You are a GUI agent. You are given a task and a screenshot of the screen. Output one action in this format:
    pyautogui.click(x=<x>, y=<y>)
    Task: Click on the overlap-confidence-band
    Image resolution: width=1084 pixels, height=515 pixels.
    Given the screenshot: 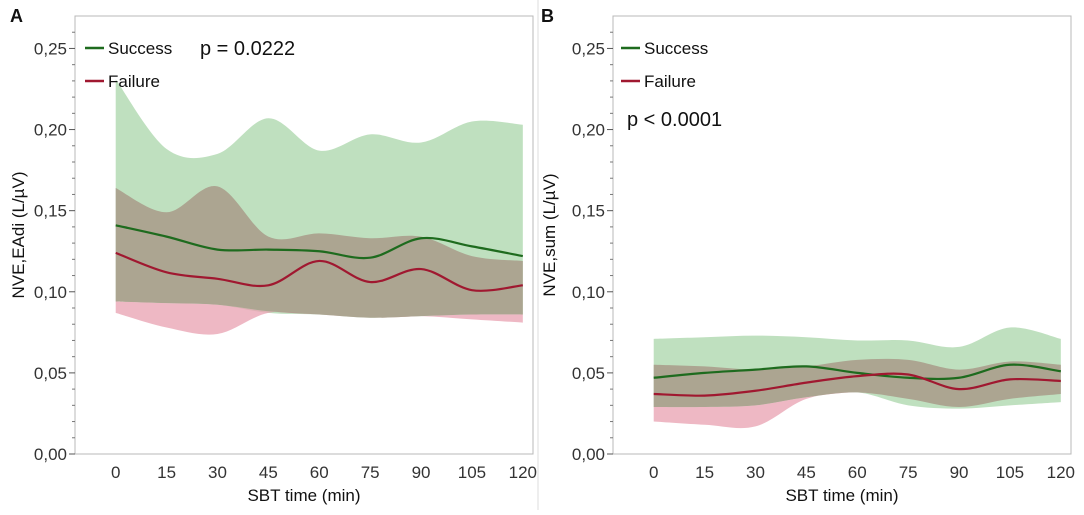 What is the action you would take?
    pyautogui.click(x=857, y=383)
    